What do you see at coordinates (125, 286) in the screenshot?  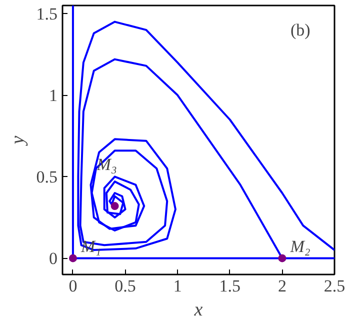 I see `x-tick-label: 0.5` at bounding box center [125, 286].